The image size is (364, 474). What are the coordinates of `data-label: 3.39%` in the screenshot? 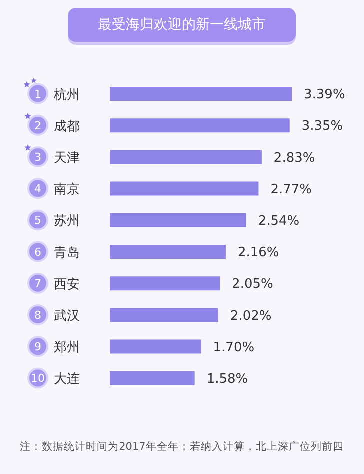 It's located at (325, 95).